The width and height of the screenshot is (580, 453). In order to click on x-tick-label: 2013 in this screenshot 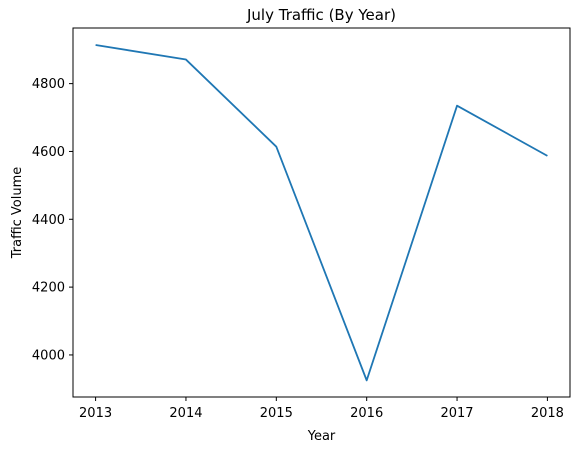, I will do `click(95, 413)`.